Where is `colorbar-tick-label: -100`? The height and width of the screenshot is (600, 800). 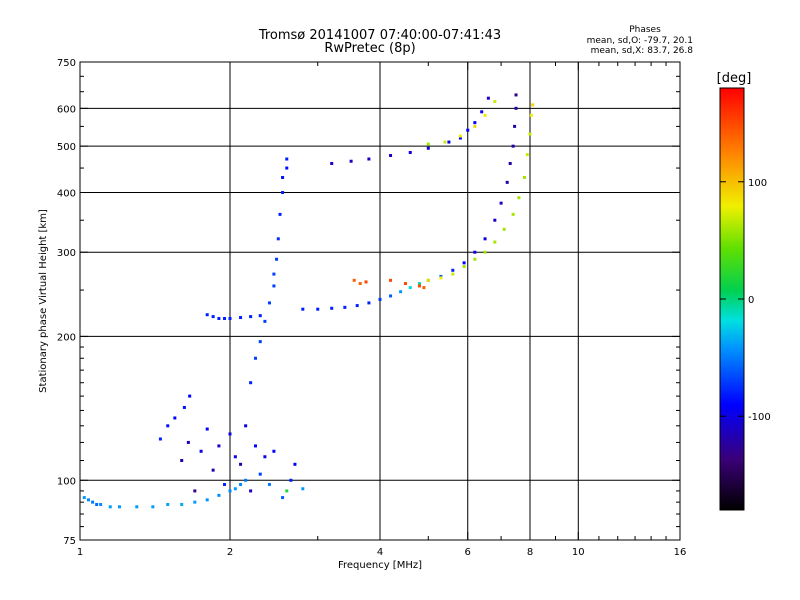
colorbar-tick-label: -100 is located at coordinates (759, 417).